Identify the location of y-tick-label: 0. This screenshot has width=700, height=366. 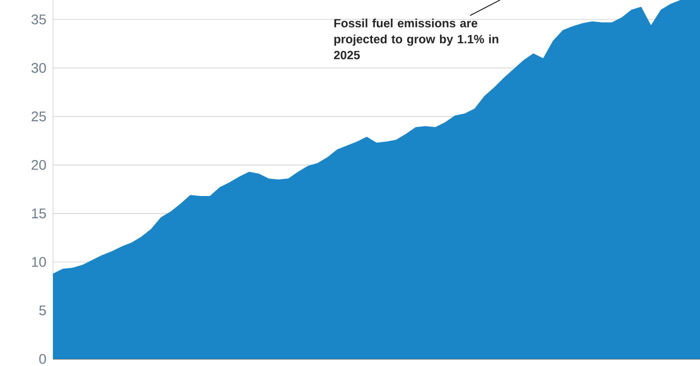
(42, 359).